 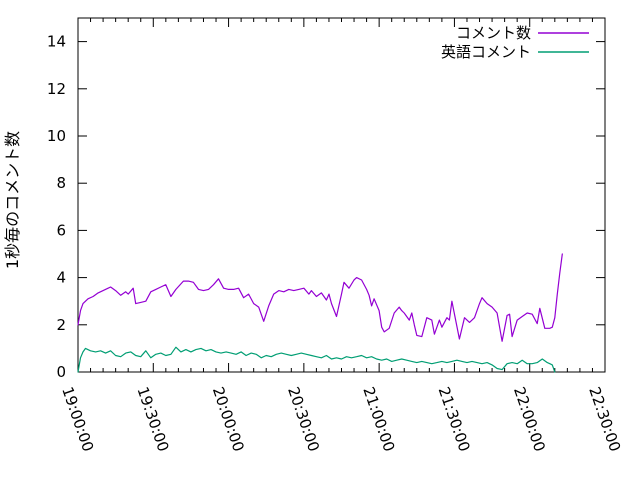 What do you see at coordinates (153, 419) in the screenshot?
I see `x-tick-label: 19:30:00` at bounding box center [153, 419].